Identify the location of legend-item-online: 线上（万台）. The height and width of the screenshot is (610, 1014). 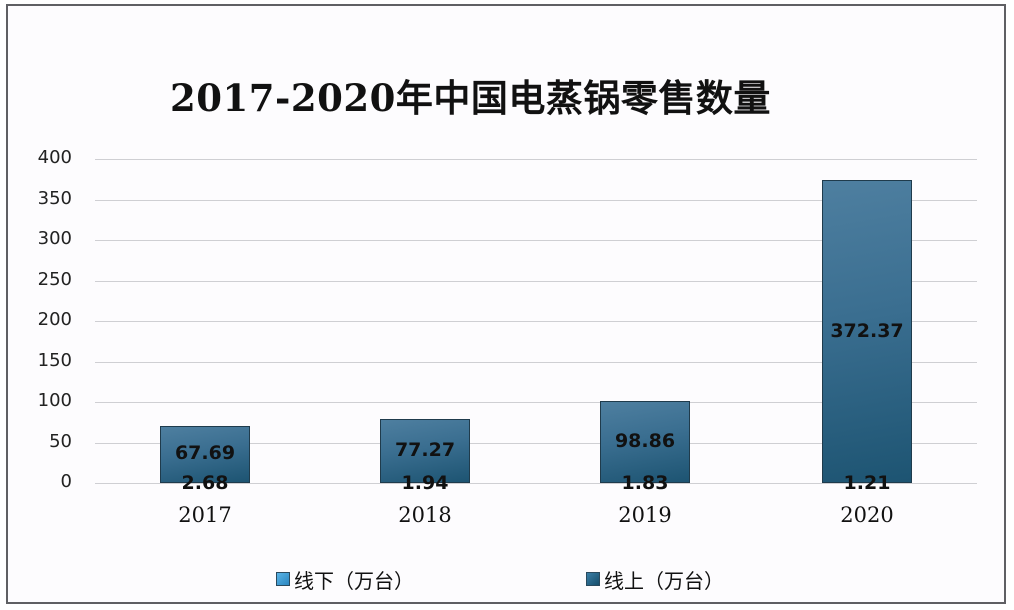
(655, 579).